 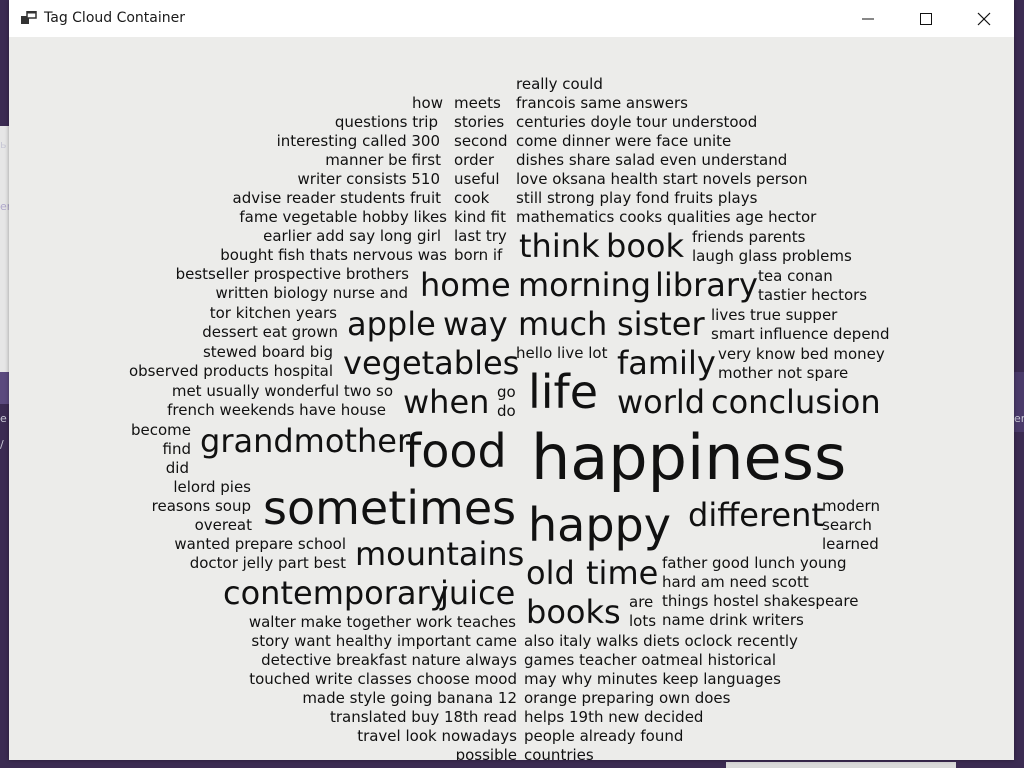 What do you see at coordinates (446, 402) in the screenshot?
I see `tag-word: when` at bounding box center [446, 402].